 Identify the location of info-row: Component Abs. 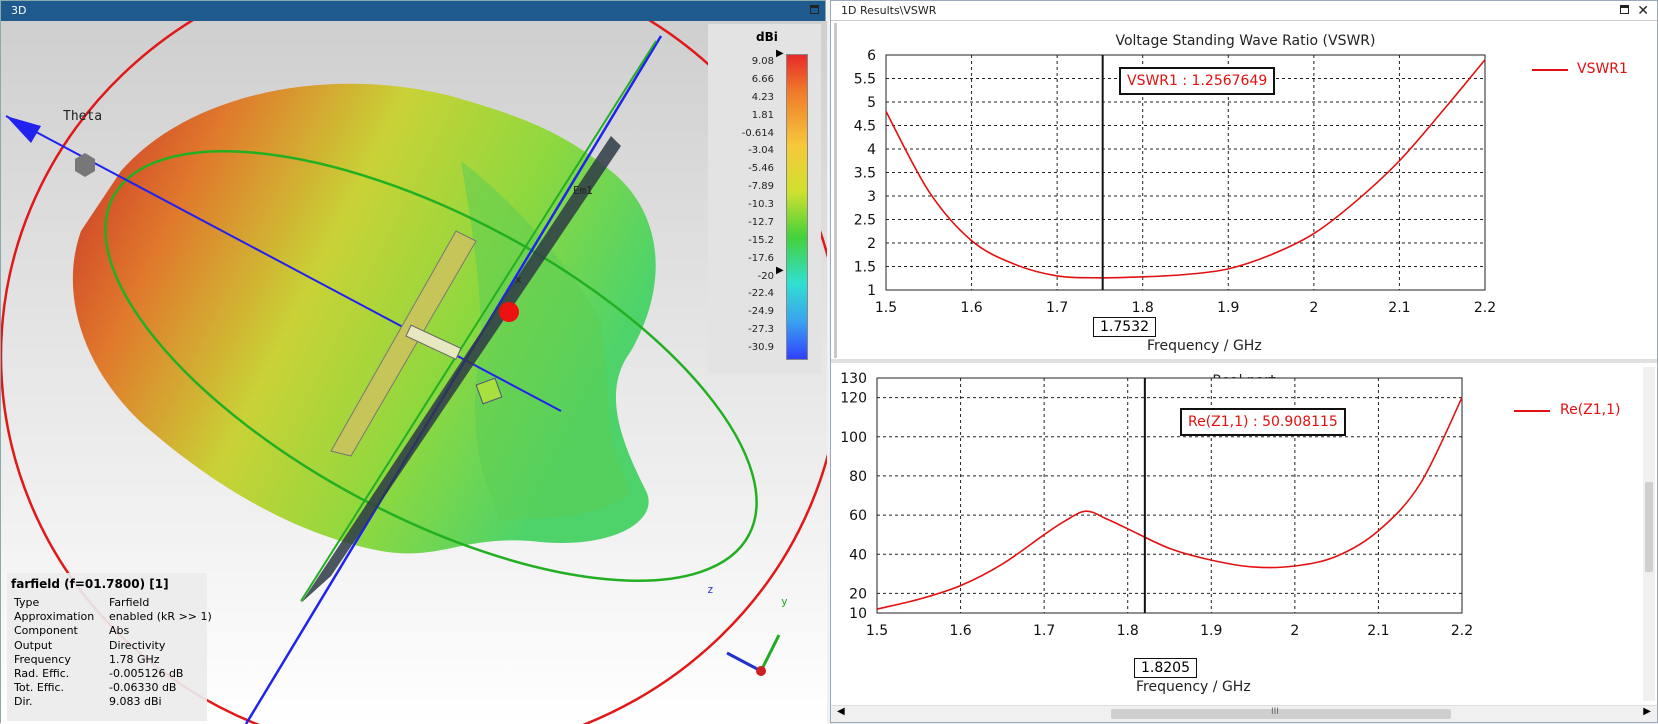
(111, 631).